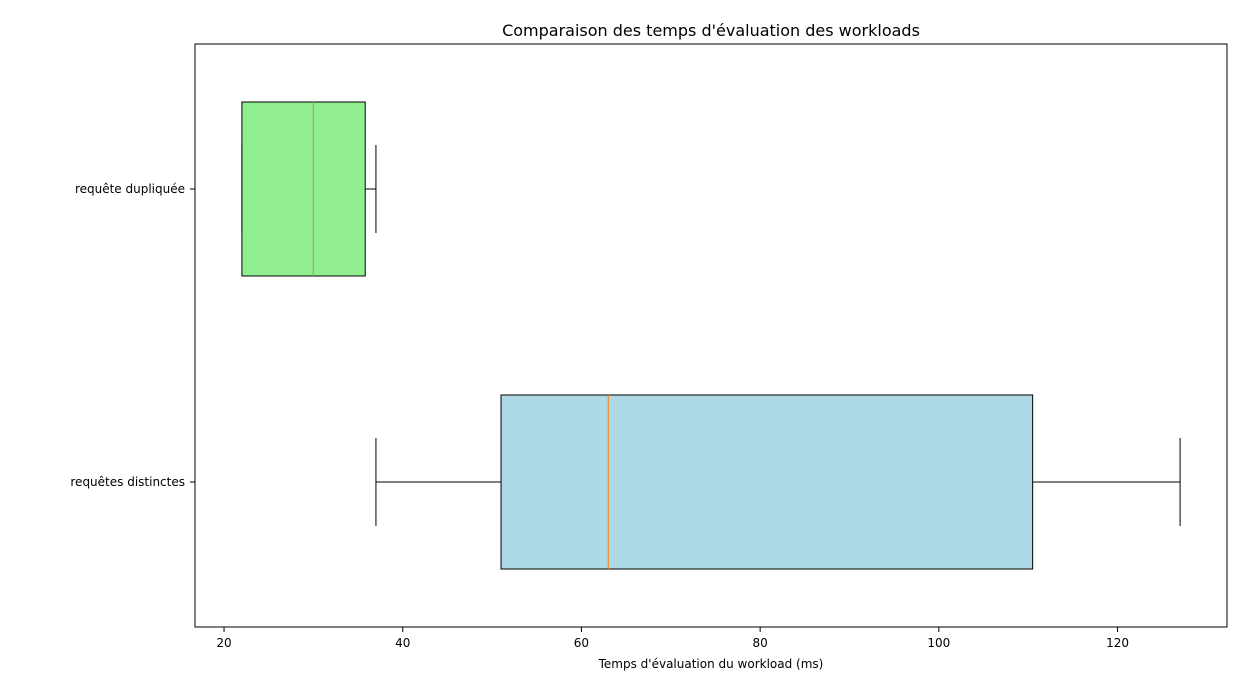 The image size is (1245, 696). What do you see at coordinates (711, 664) in the screenshot?
I see `x-axis-label: Temps d'évaluation du workload (ms)` at bounding box center [711, 664].